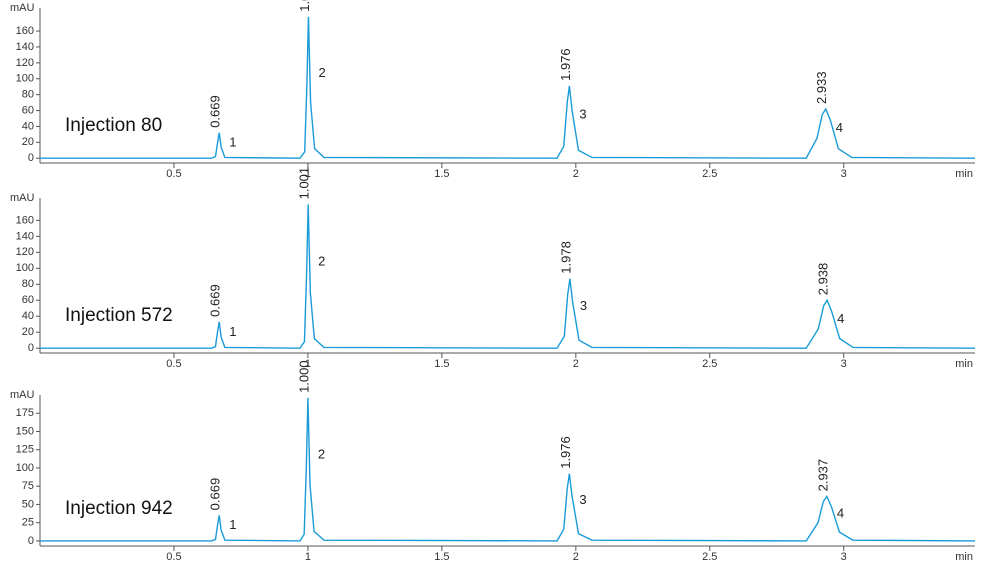  I want to click on retention-time: 1.000, so click(303, 376).